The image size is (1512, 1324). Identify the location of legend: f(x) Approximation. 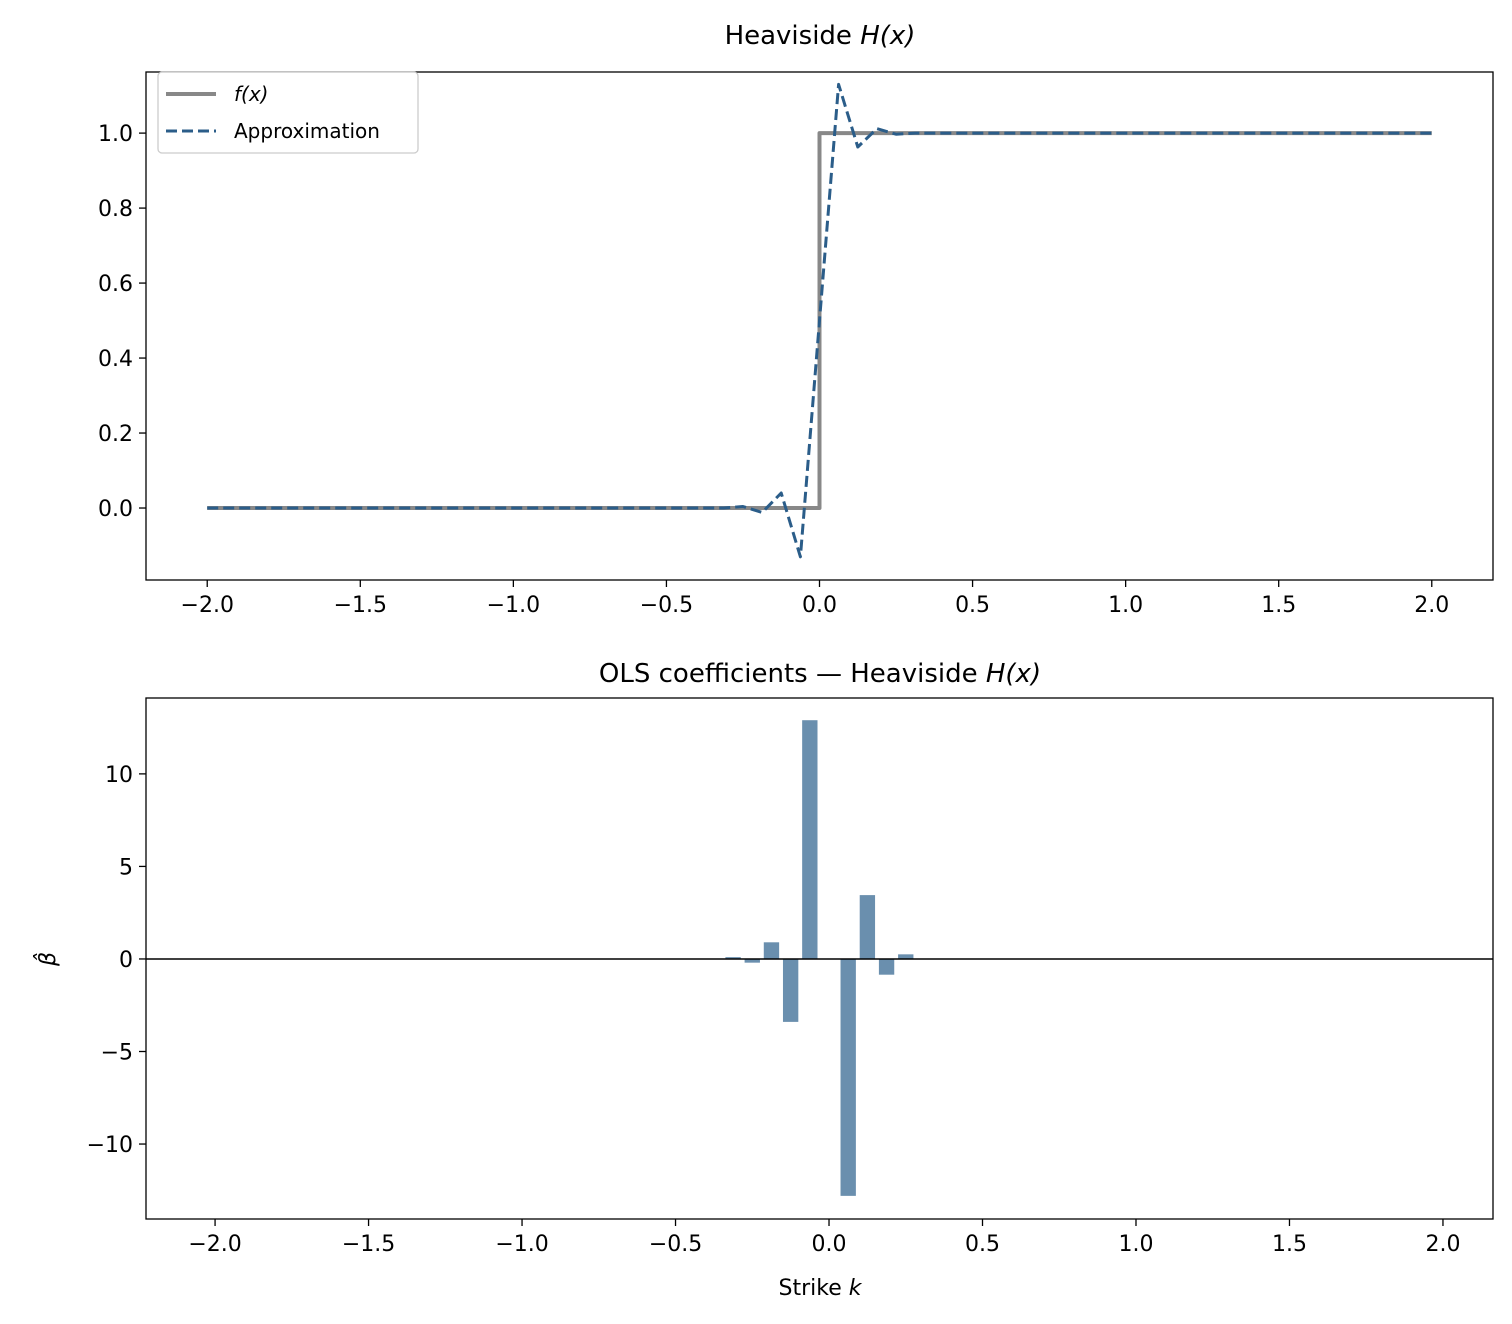
(288, 112).